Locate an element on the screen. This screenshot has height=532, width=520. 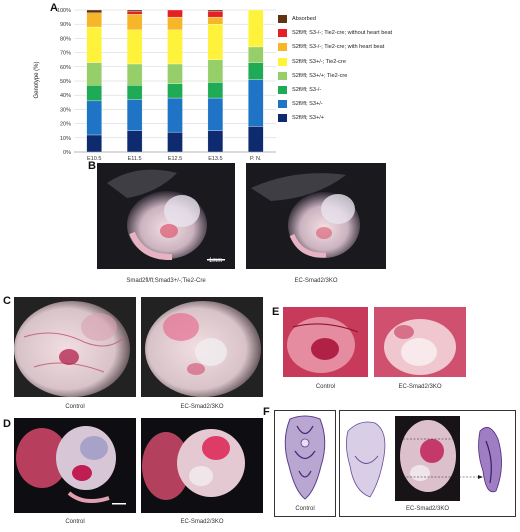
legend-label: S2fl/fl; S3+/- is located at coordinates (307, 104).